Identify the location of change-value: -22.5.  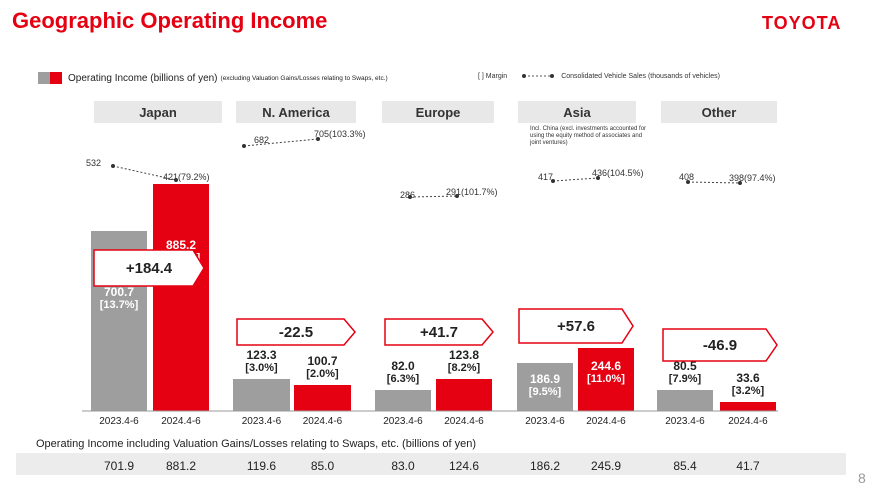
(296, 332).